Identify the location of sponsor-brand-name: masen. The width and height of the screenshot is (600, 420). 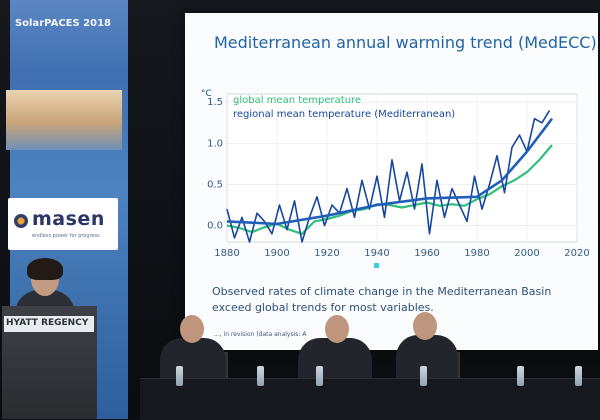
(68, 219).